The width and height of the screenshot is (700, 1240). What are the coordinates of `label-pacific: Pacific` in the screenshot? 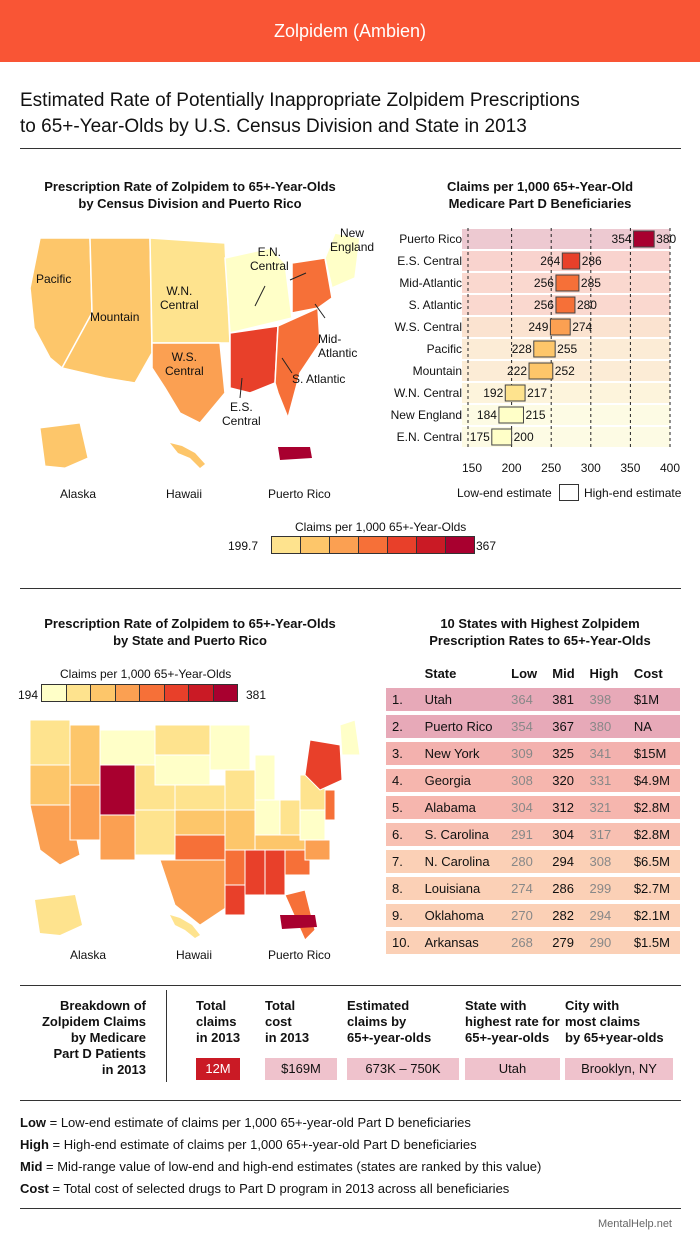 It's located at (54, 279).